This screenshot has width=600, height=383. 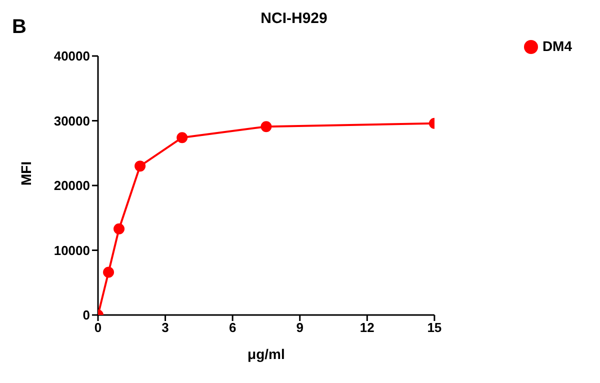 What do you see at coordinates (72, 120) in the screenshot?
I see `y-tick-label: 30000` at bounding box center [72, 120].